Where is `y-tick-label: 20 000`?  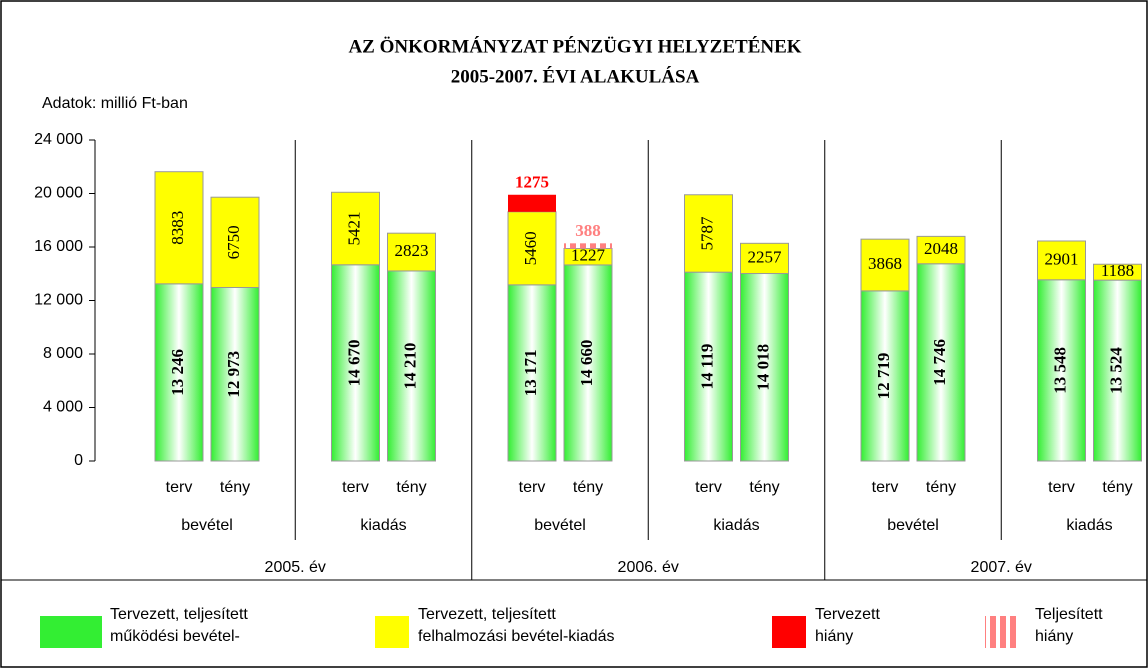 y-tick-label: 20 000 is located at coordinates (58, 193).